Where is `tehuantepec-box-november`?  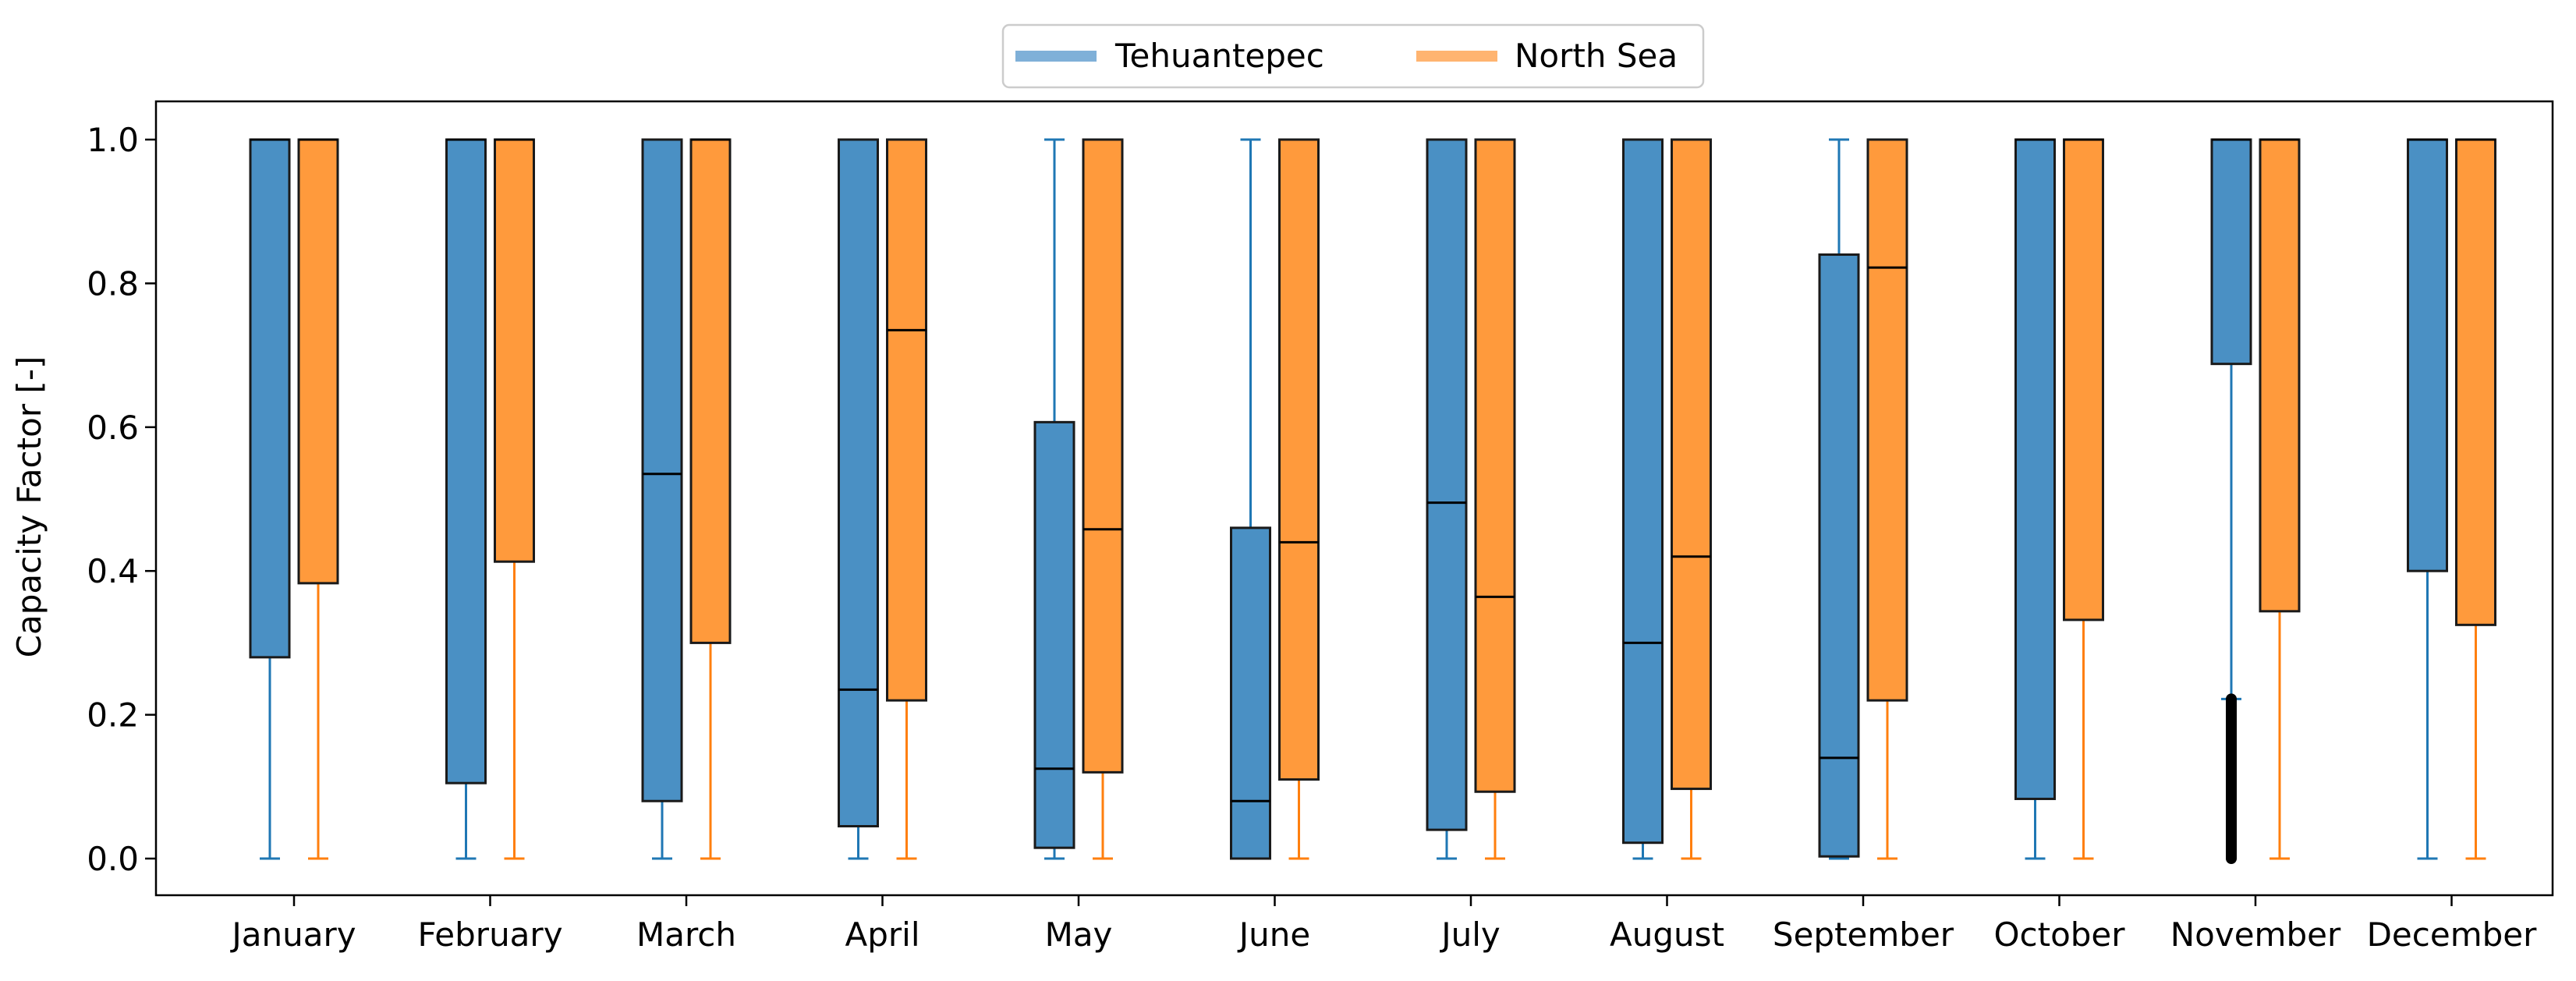
tehuantepec-box-november is located at coordinates (2231, 501).